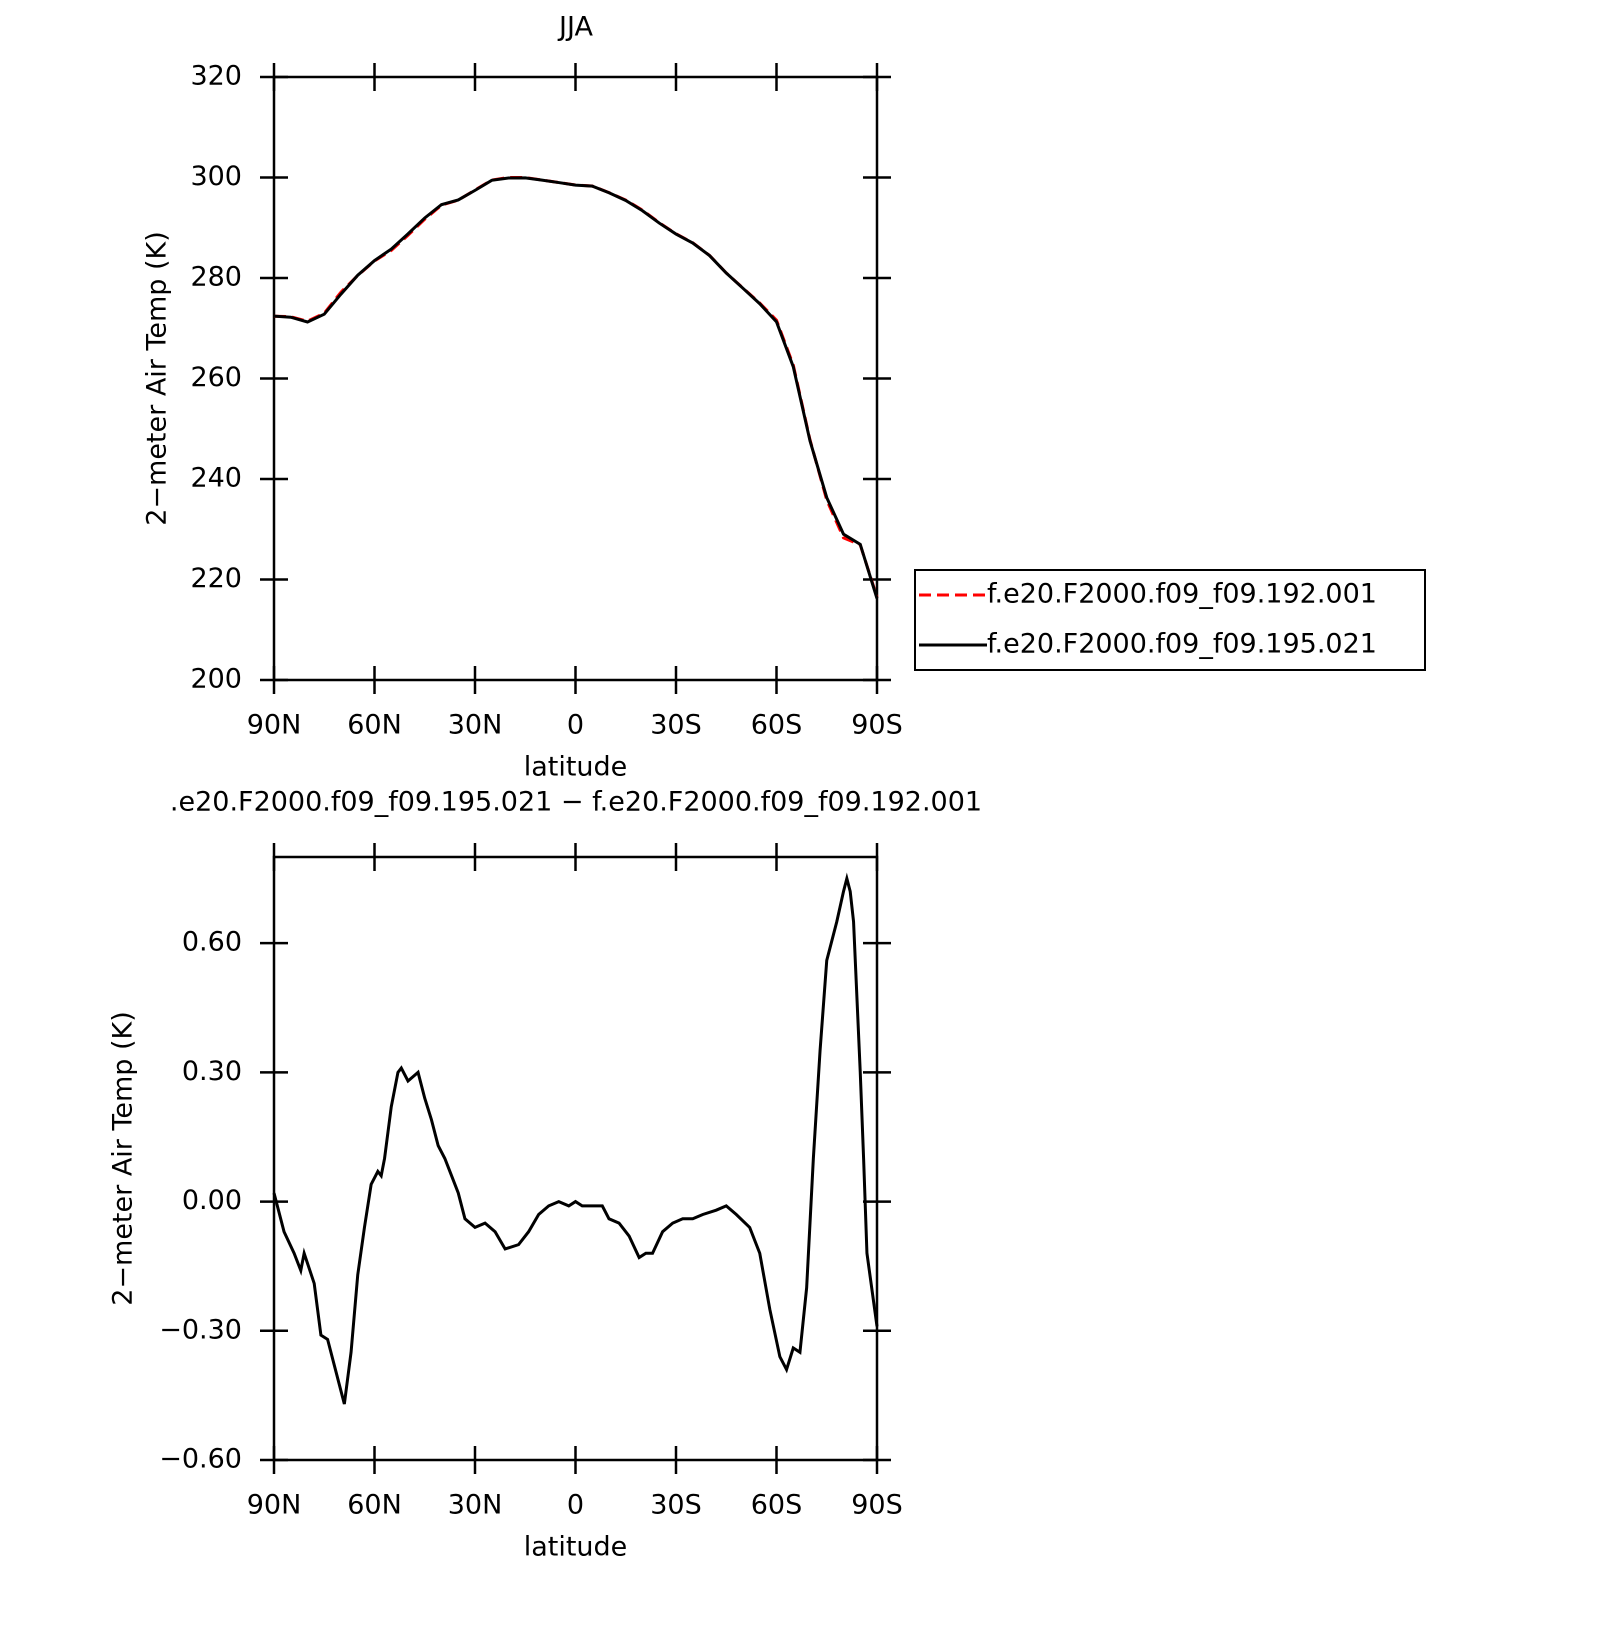  I want to click on y-tick-label: −0.30, so click(200, 1329).